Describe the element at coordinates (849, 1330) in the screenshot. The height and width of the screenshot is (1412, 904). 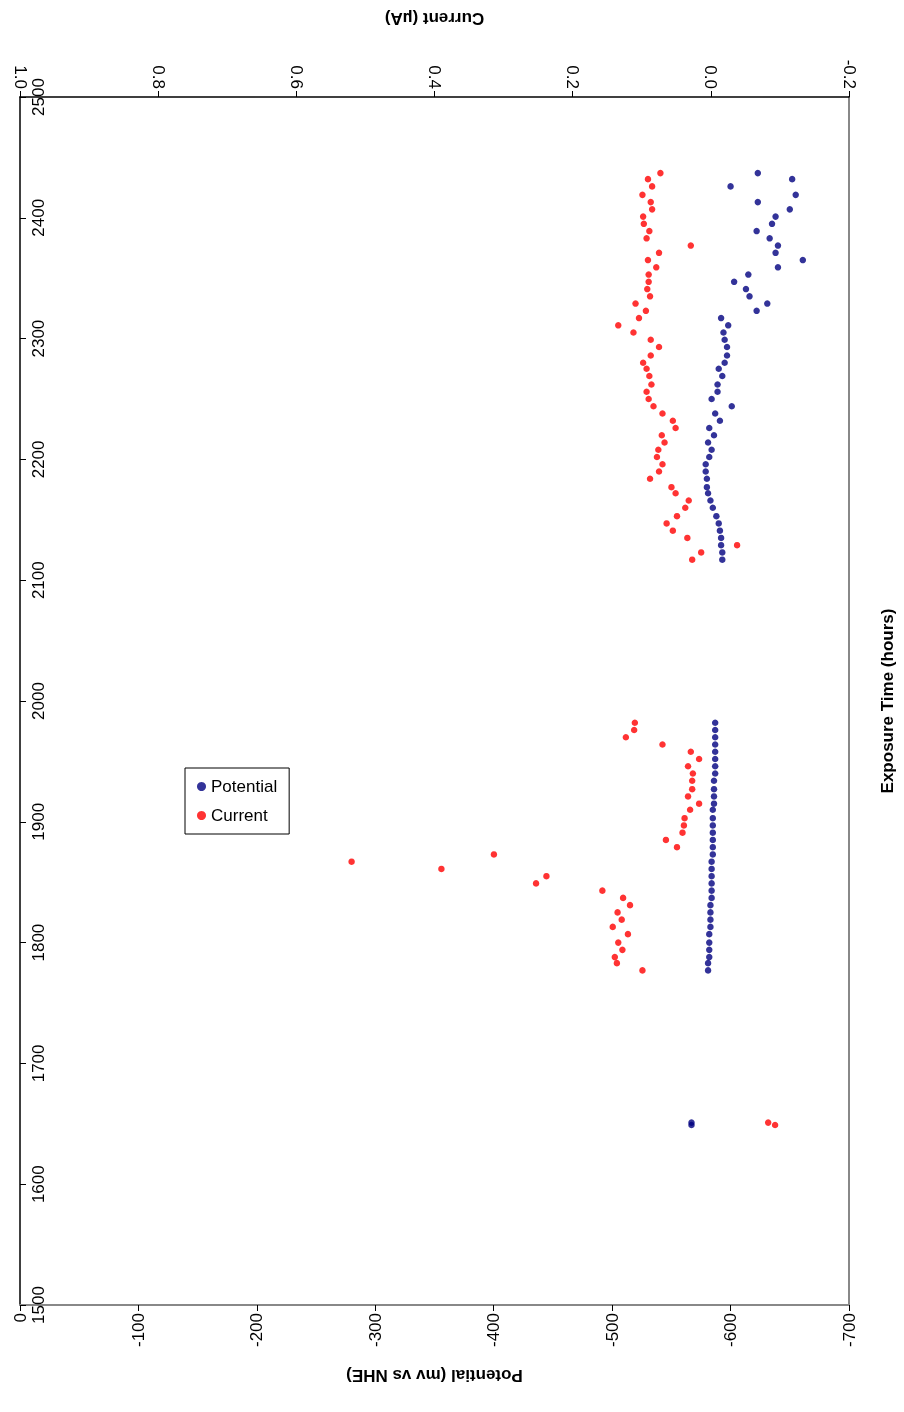
I see `x-tick-label: -700` at that location.